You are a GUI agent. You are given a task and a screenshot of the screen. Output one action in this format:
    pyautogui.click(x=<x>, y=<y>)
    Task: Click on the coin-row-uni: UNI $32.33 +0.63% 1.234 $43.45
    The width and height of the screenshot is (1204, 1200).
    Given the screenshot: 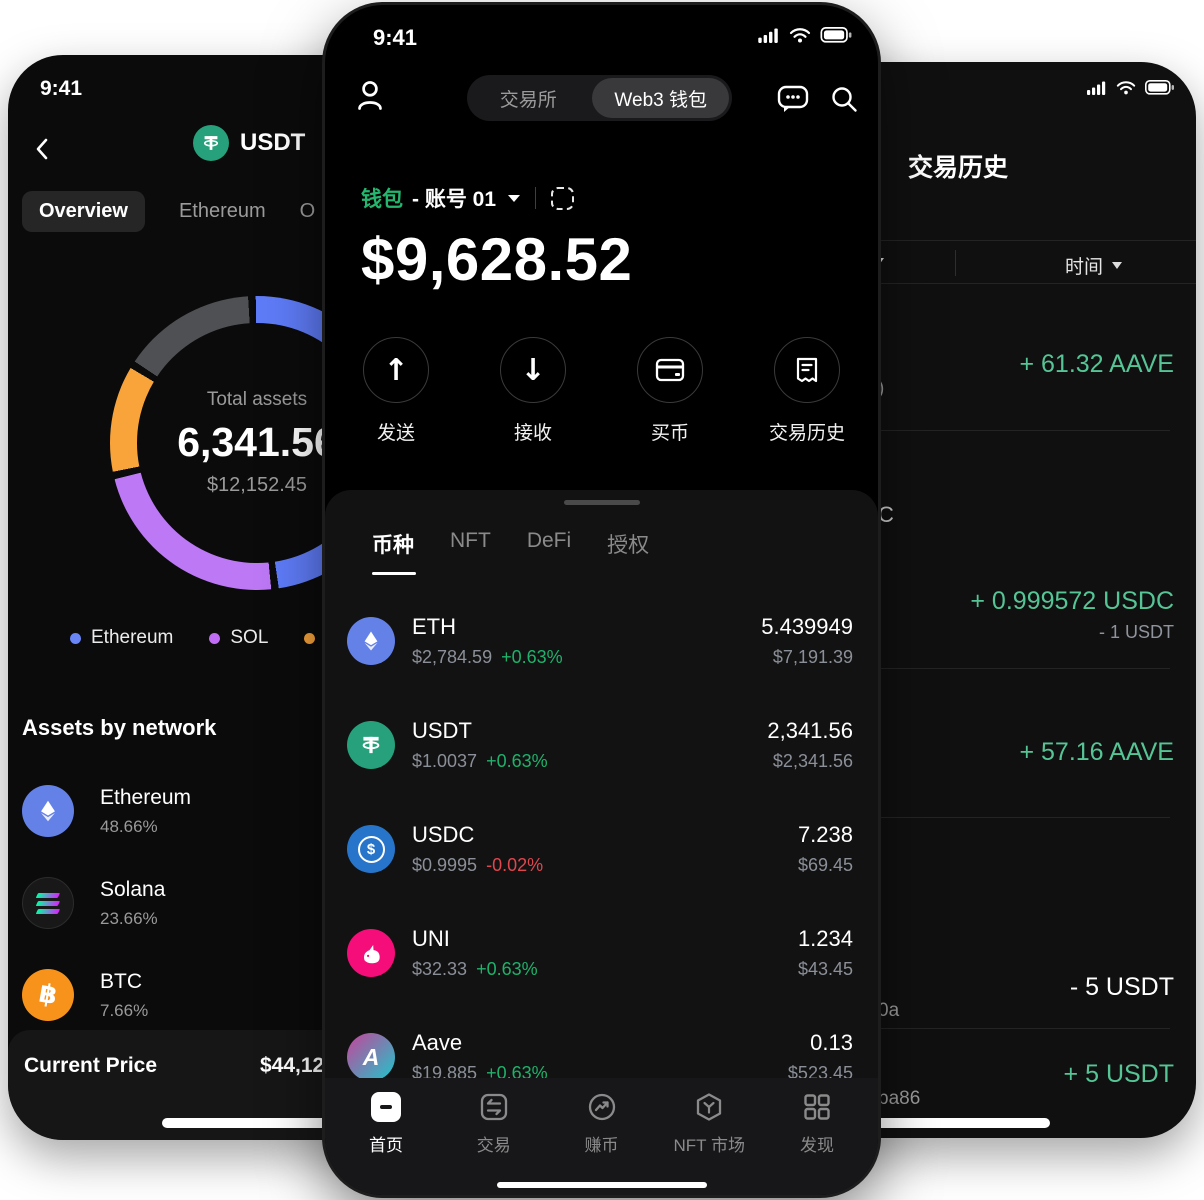 What is the action you would take?
    pyautogui.click(x=601, y=953)
    